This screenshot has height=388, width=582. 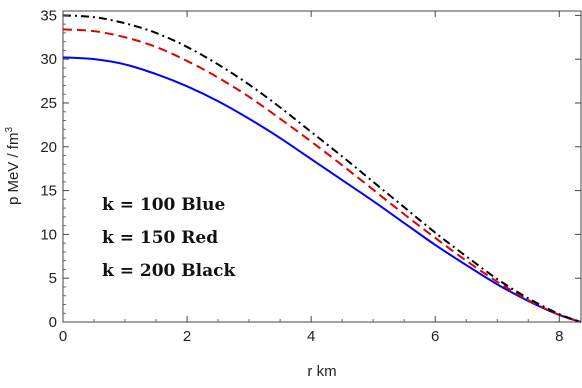 I want to click on y-tick-label: 5, so click(x=53, y=278).